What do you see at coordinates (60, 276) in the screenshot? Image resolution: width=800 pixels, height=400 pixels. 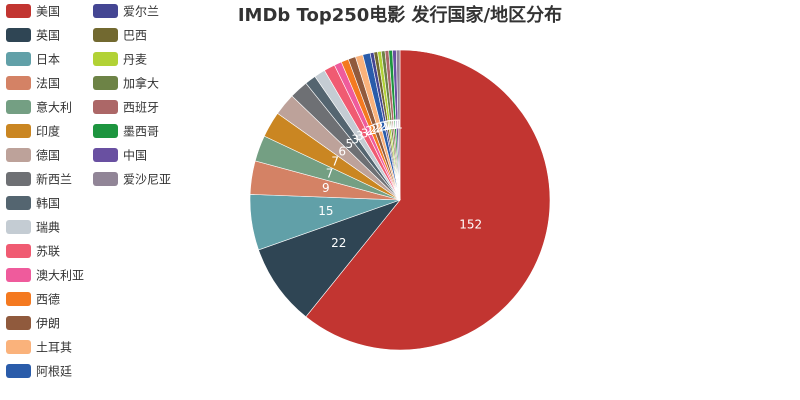 I see `legend-label: 澳大利亚` at bounding box center [60, 276].